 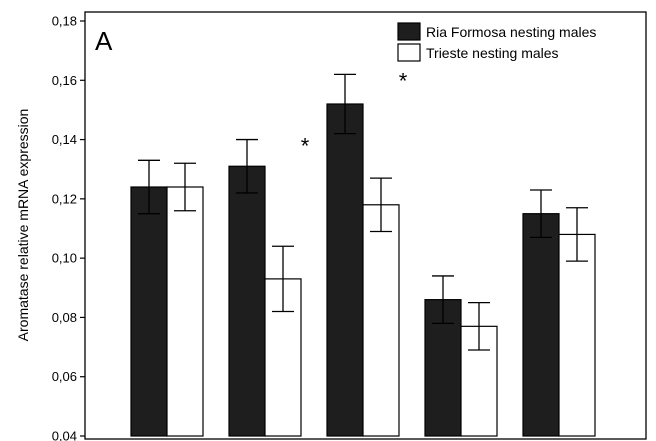 What do you see at coordinates (492, 53) in the screenshot?
I see `legend-label-trieste: Trieste nesting males` at bounding box center [492, 53].